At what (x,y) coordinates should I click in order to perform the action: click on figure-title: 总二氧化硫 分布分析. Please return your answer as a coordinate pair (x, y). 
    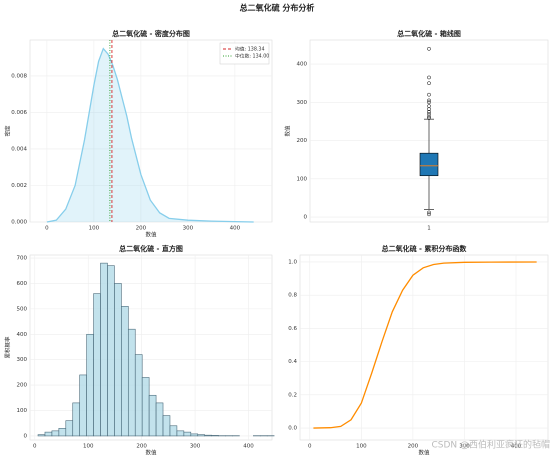
    Looking at the image, I should click on (277, 8).